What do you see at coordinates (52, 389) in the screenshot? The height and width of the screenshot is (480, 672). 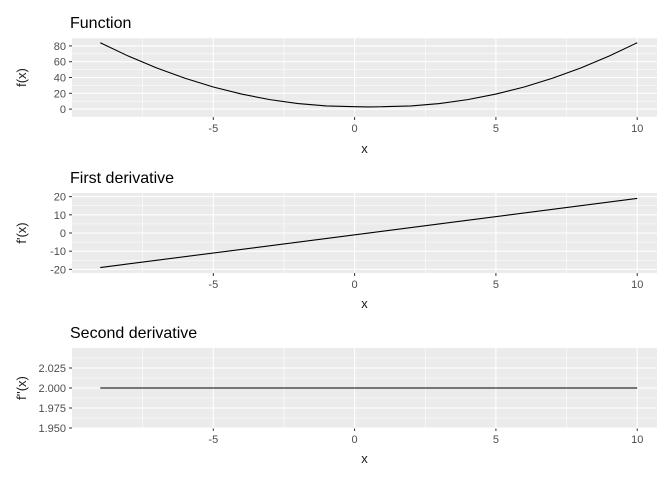 I see `y-tick-label: 2.000` at bounding box center [52, 389].